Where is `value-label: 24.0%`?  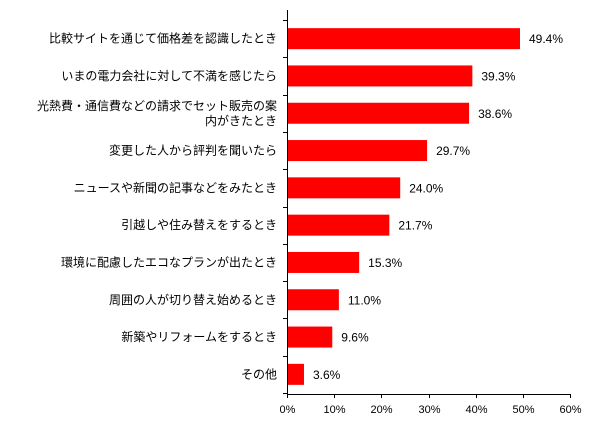
value-label: 24.0% is located at coordinates (426, 188).